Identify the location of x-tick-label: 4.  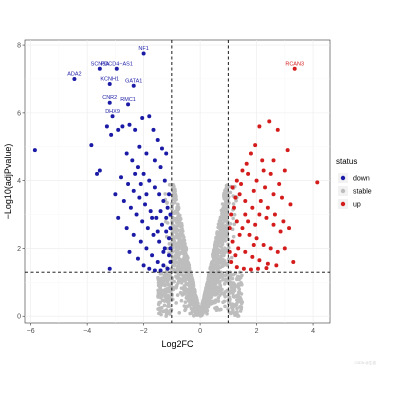
(313, 331).